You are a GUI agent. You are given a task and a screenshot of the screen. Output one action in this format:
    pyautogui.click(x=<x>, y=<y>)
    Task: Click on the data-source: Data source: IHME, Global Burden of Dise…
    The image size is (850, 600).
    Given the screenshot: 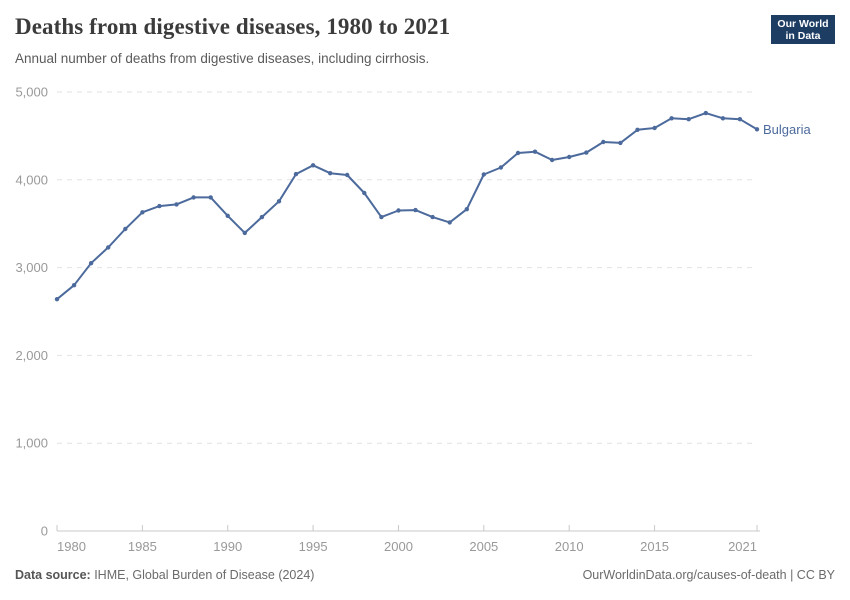 What is the action you would take?
    pyautogui.click(x=164, y=575)
    